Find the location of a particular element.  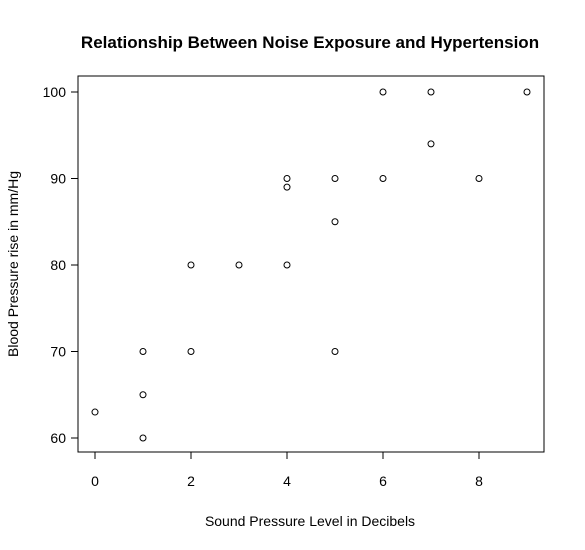

y-tick-label: 60 is located at coordinates (58, 438).